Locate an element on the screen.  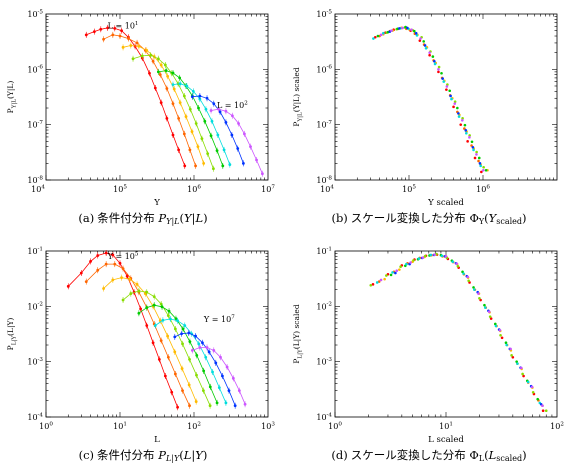
x-tick-label-d: 101 is located at coordinates (446, 426).